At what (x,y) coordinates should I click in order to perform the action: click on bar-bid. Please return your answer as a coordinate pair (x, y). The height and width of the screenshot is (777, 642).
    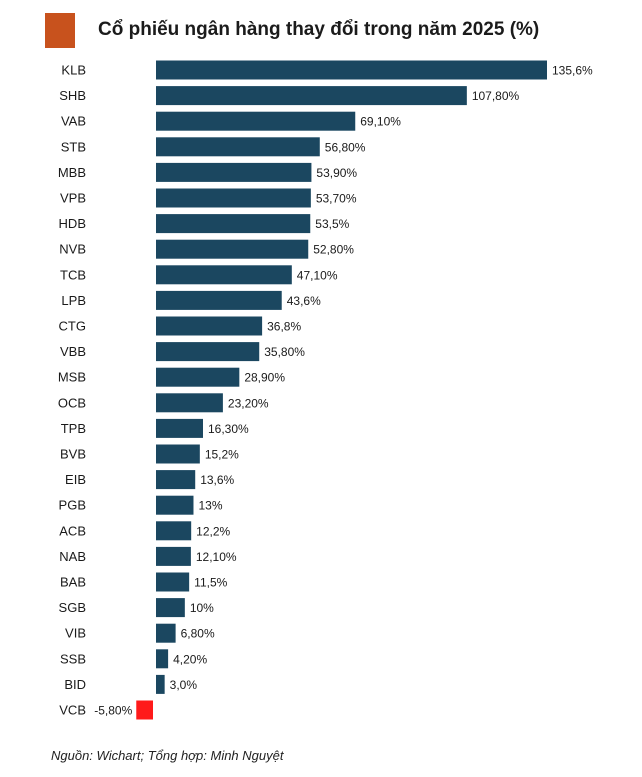
    Looking at the image, I should click on (160, 684).